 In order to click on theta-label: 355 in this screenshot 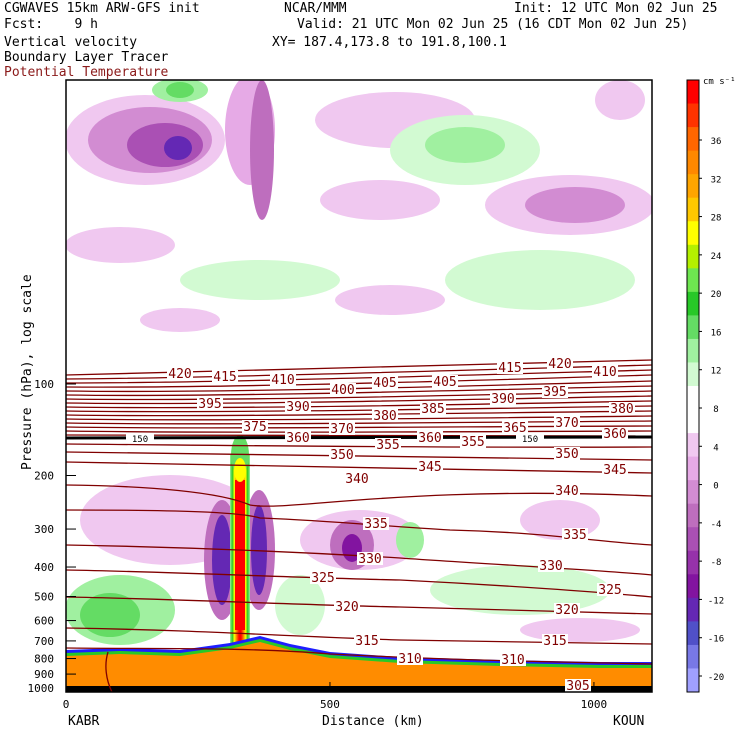, I will do `click(388, 445)`.